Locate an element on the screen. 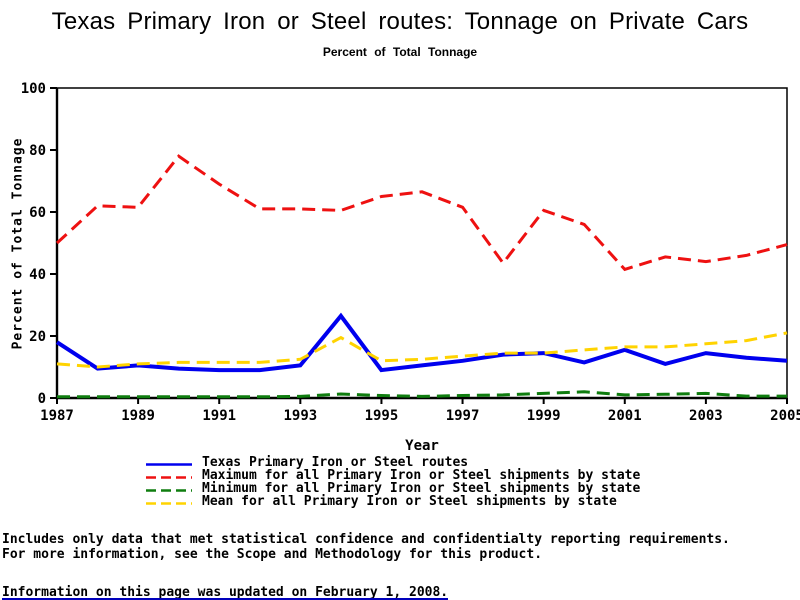  legend-line-sample-texas is located at coordinates (169, 462).